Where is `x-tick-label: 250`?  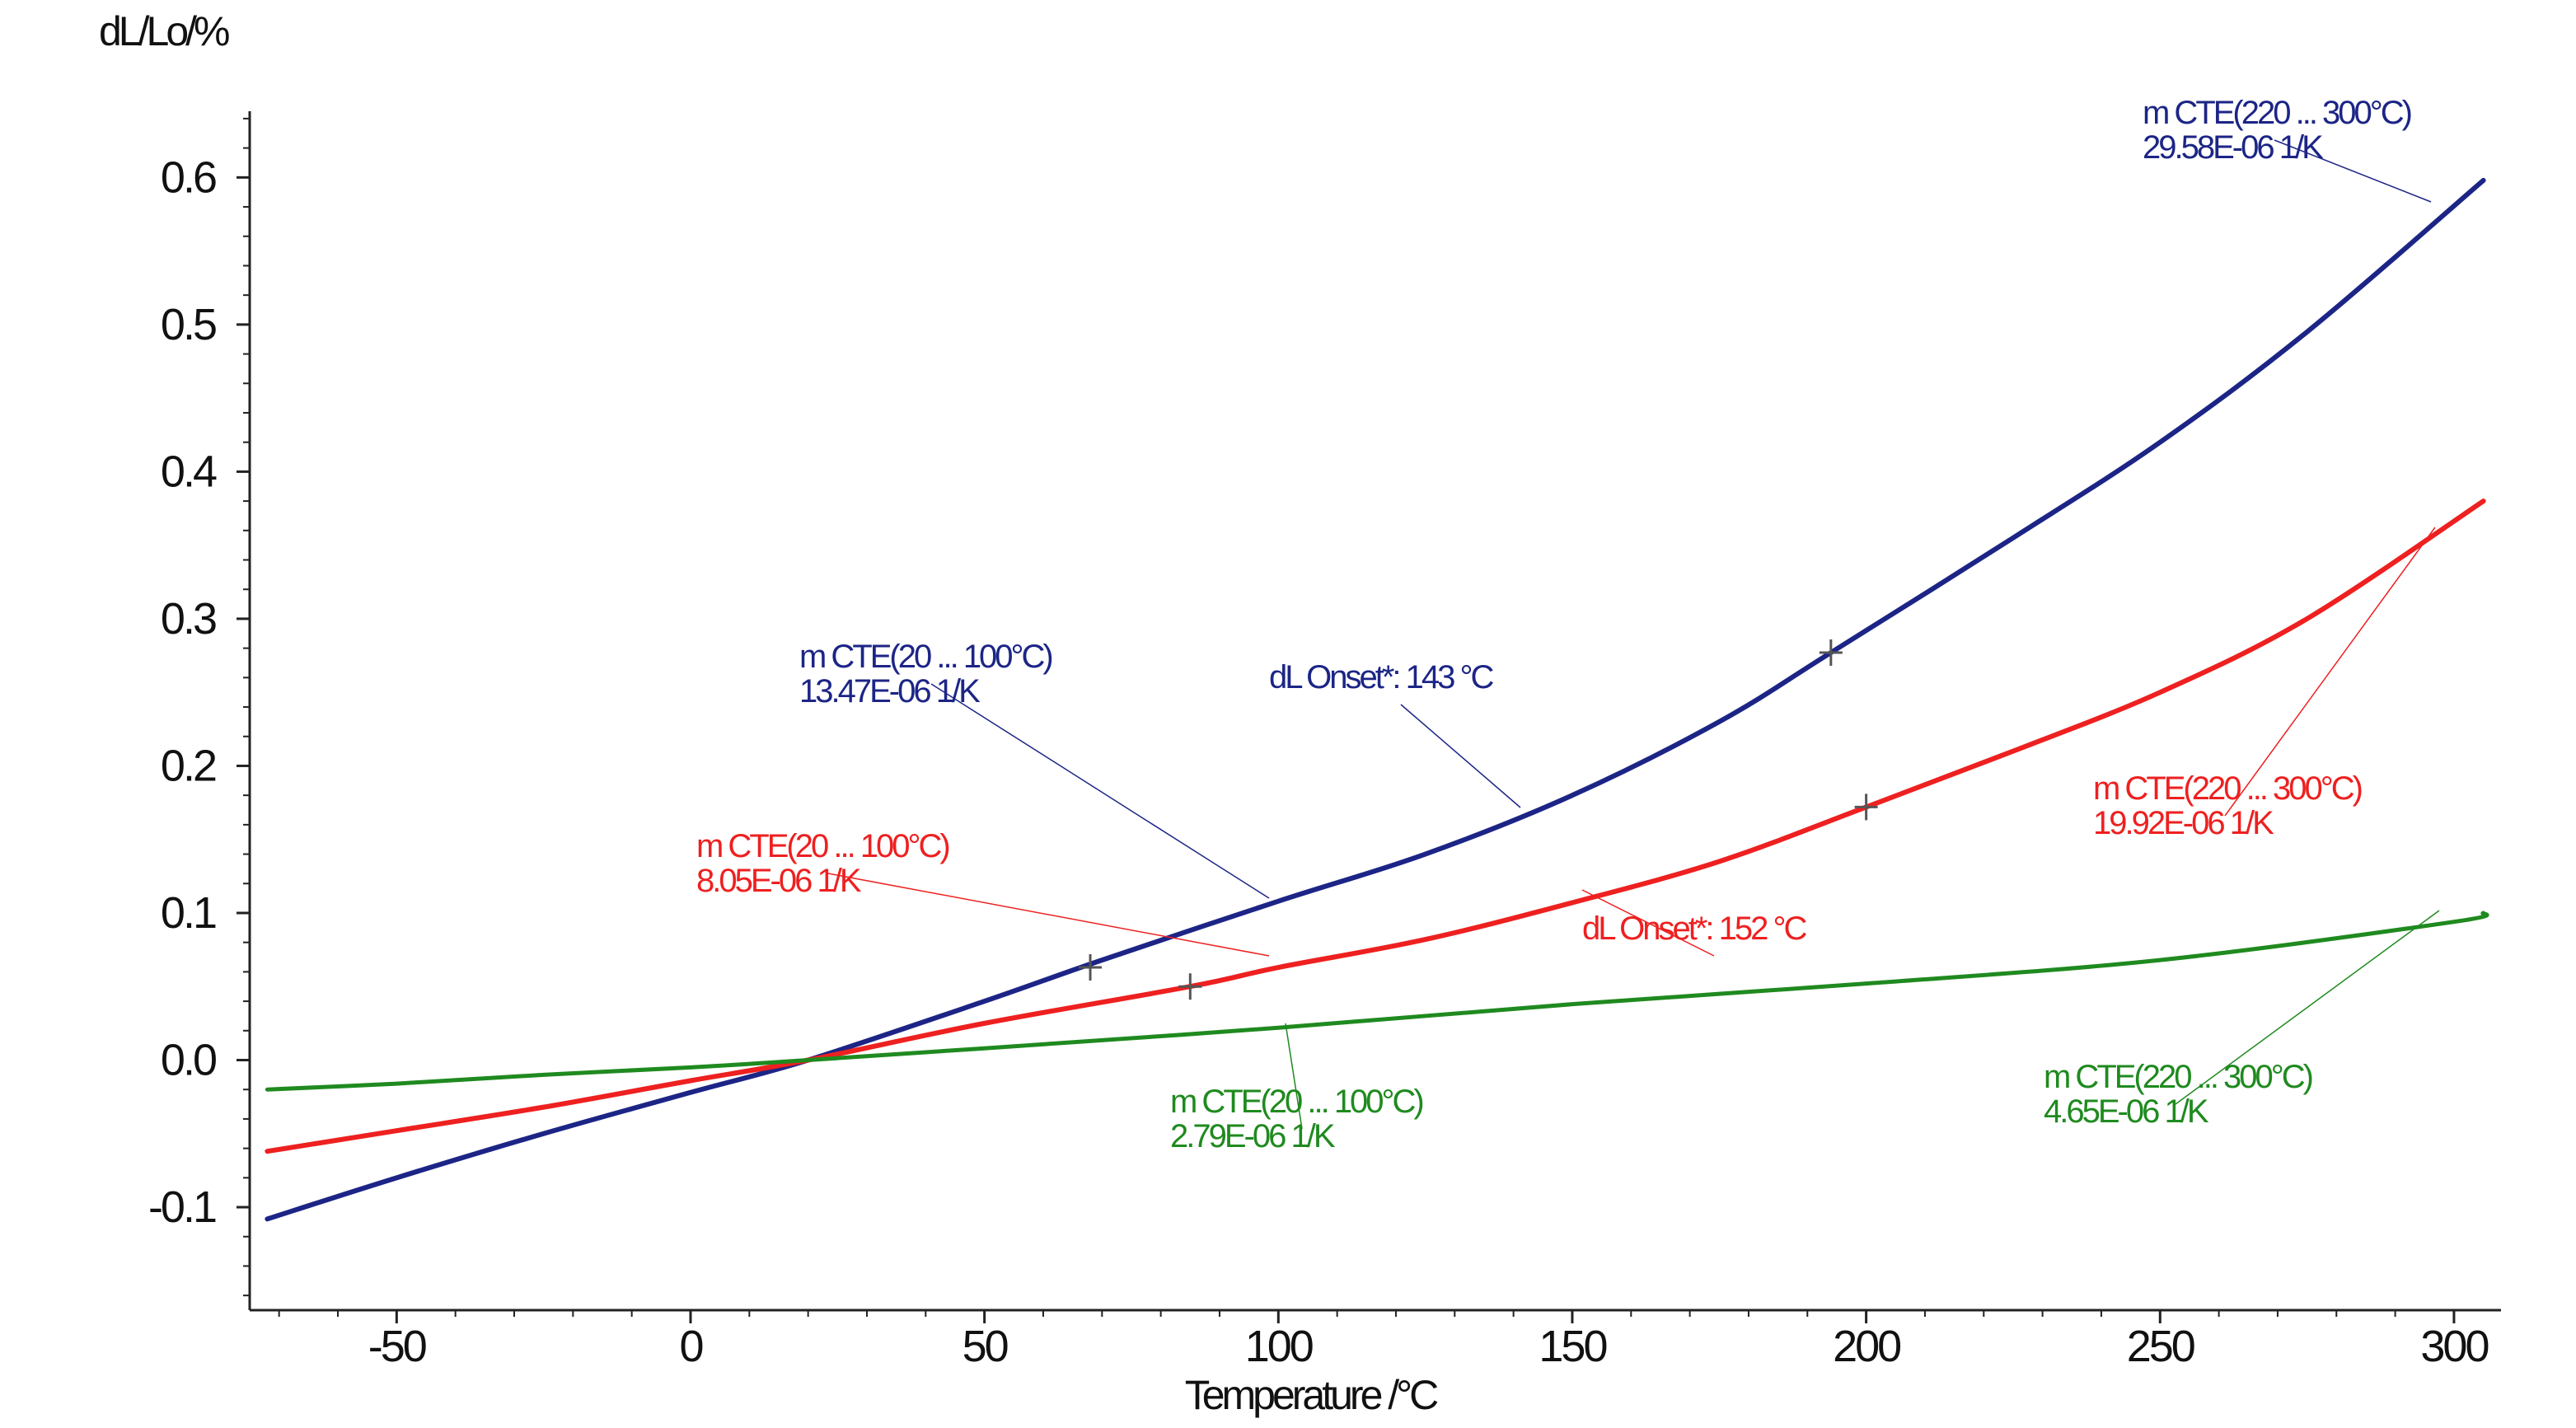
x-tick-label: 250 is located at coordinates (2160, 1346).